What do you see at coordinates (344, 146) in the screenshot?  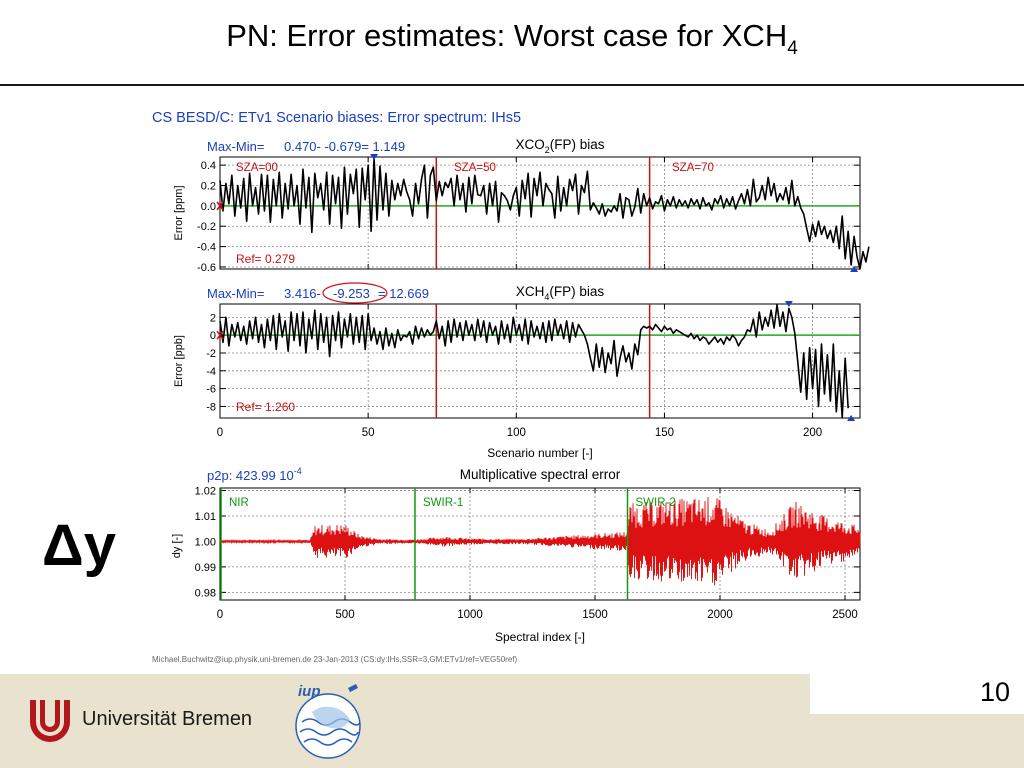 I see `xco2-maxmin-values: 0.470- -0.679= 1.149` at bounding box center [344, 146].